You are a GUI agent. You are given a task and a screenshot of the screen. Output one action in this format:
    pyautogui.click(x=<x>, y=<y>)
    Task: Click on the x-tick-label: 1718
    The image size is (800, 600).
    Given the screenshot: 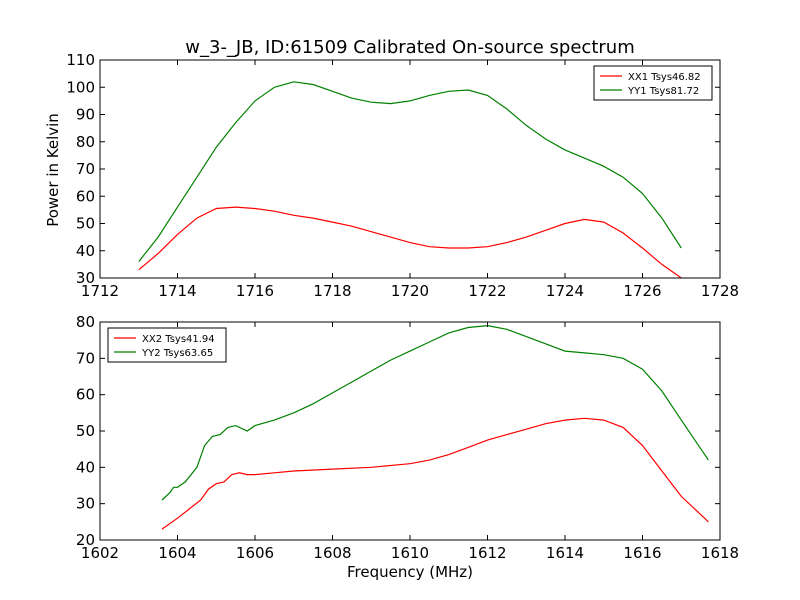 What is the action you would take?
    pyautogui.click(x=332, y=291)
    